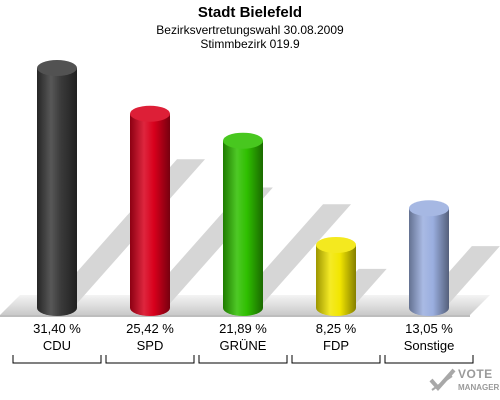 The image size is (500, 400). Describe the element at coordinates (57, 328) in the screenshot. I see `value-label: 31,40 %` at that location.